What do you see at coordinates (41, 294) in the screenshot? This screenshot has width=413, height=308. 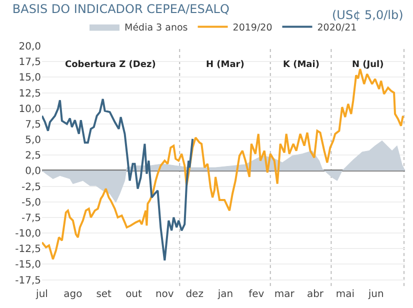 I see `x-tick-label: jul` at bounding box center [41, 294].